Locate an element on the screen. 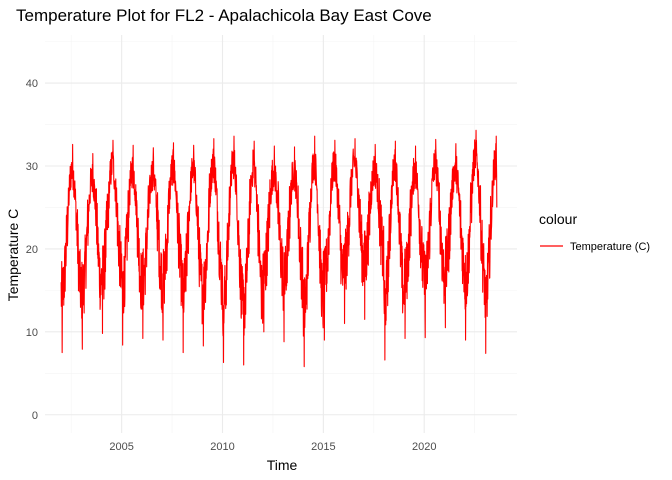  x-tick-label: 2015 is located at coordinates (323, 447).